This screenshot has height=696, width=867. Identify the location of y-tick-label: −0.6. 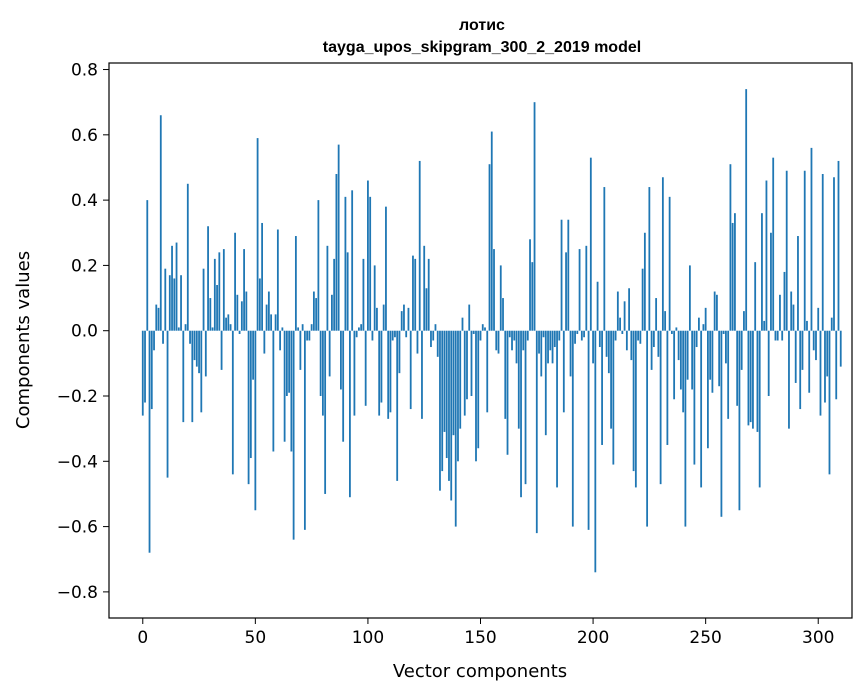
(77, 528).